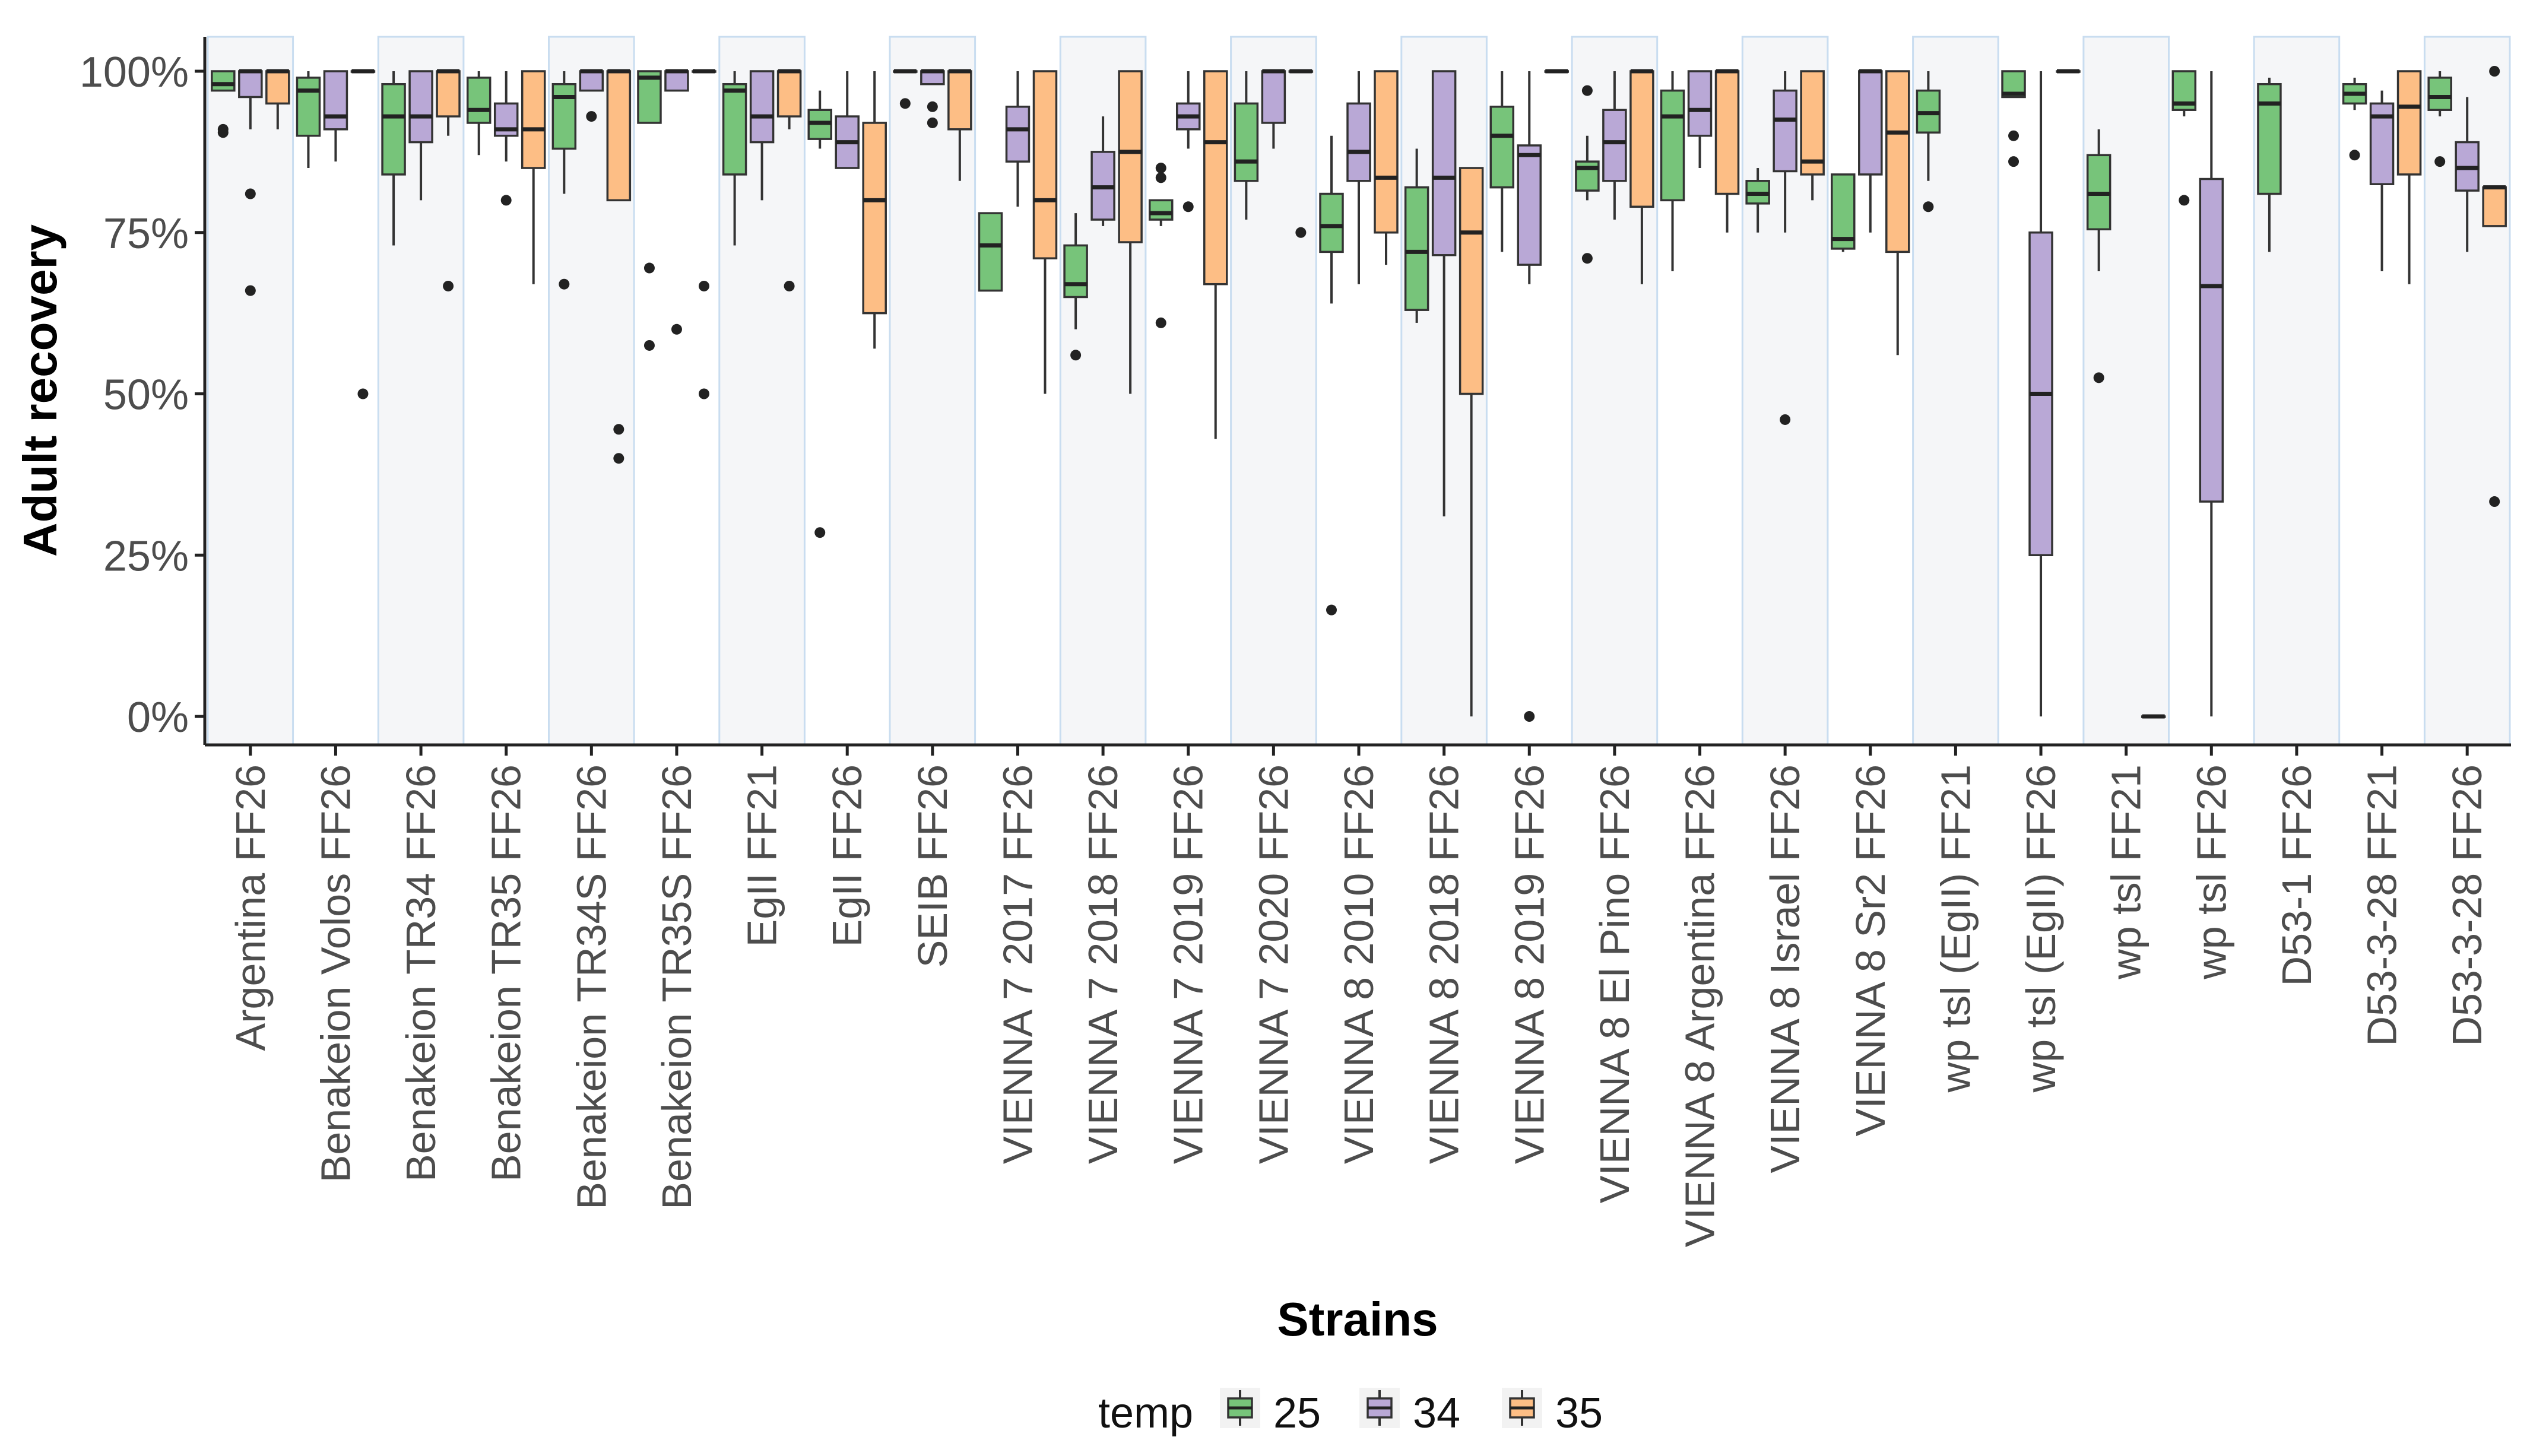 The width and height of the screenshot is (2530, 1456). I want to click on x-tick-label: VIENNA 8 Sr2 FF26, so click(1870, 950).